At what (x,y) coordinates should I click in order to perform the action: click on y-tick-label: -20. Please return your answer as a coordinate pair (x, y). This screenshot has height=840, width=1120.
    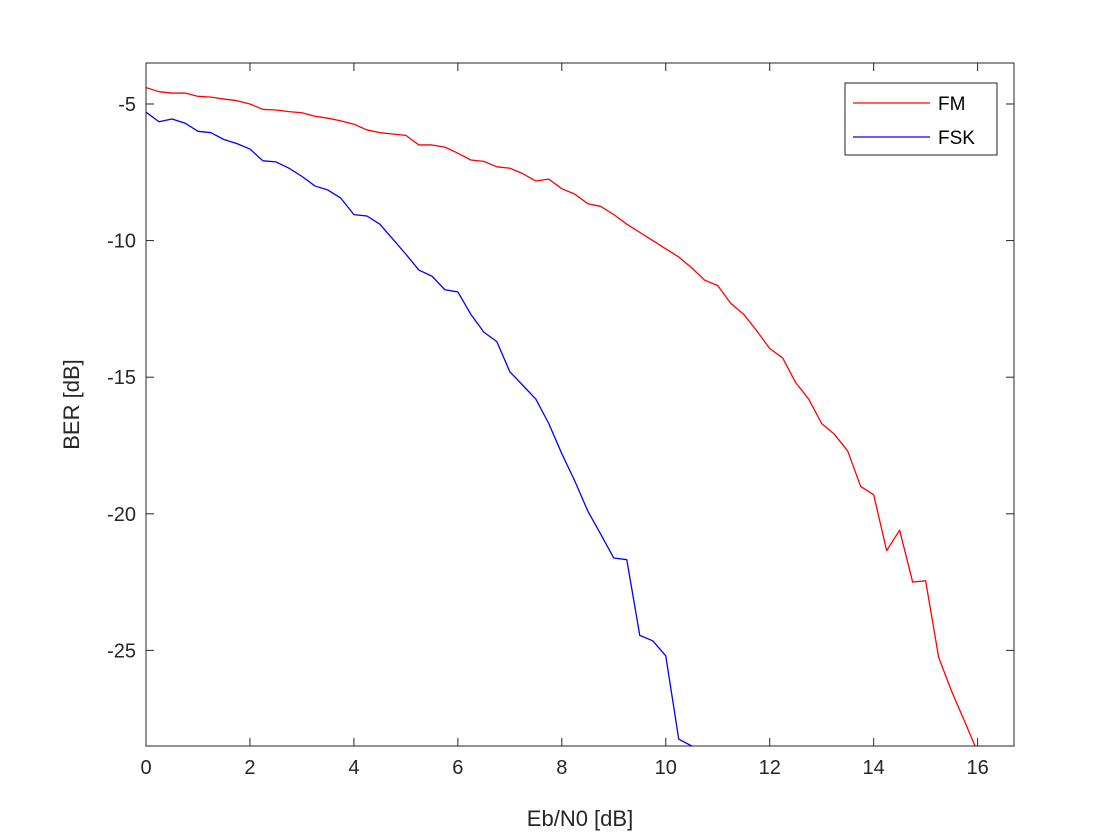
    Looking at the image, I should click on (121, 515).